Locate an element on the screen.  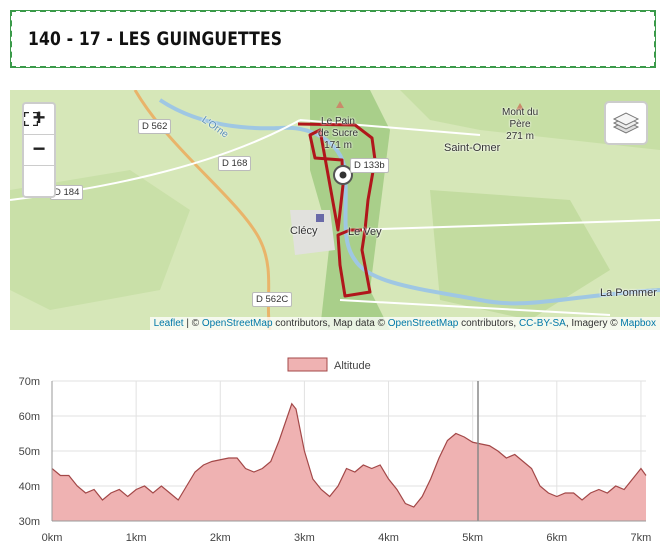
zoom-control: + − is located at coordinates (39, 150).